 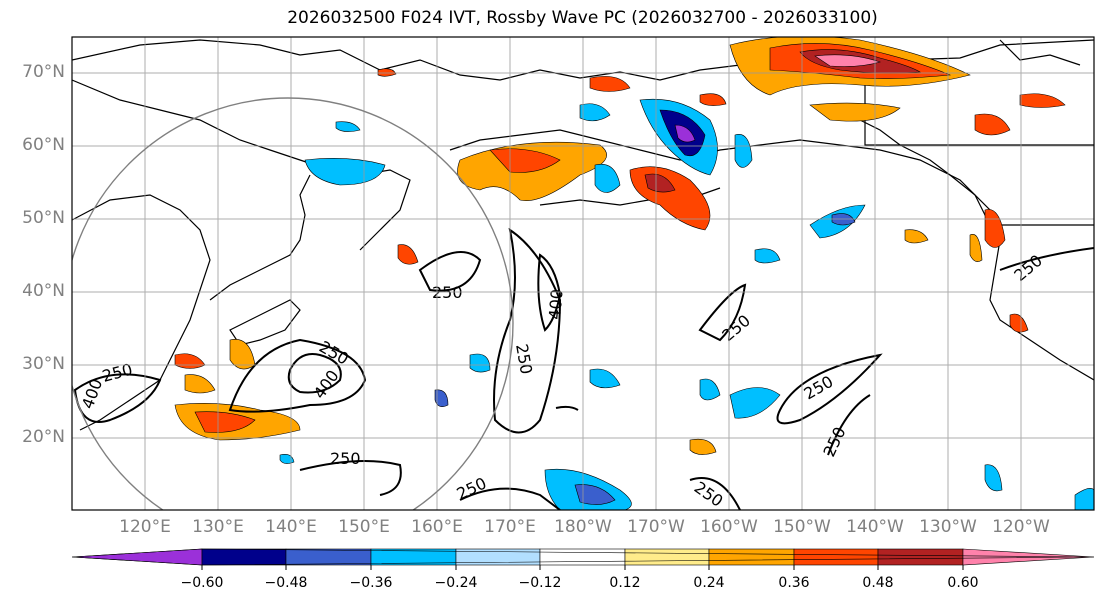 What do you see at coordinates (802, 527) in the screenshot?
I see `lon-label: 150°W` at bounding box center [802, 527].